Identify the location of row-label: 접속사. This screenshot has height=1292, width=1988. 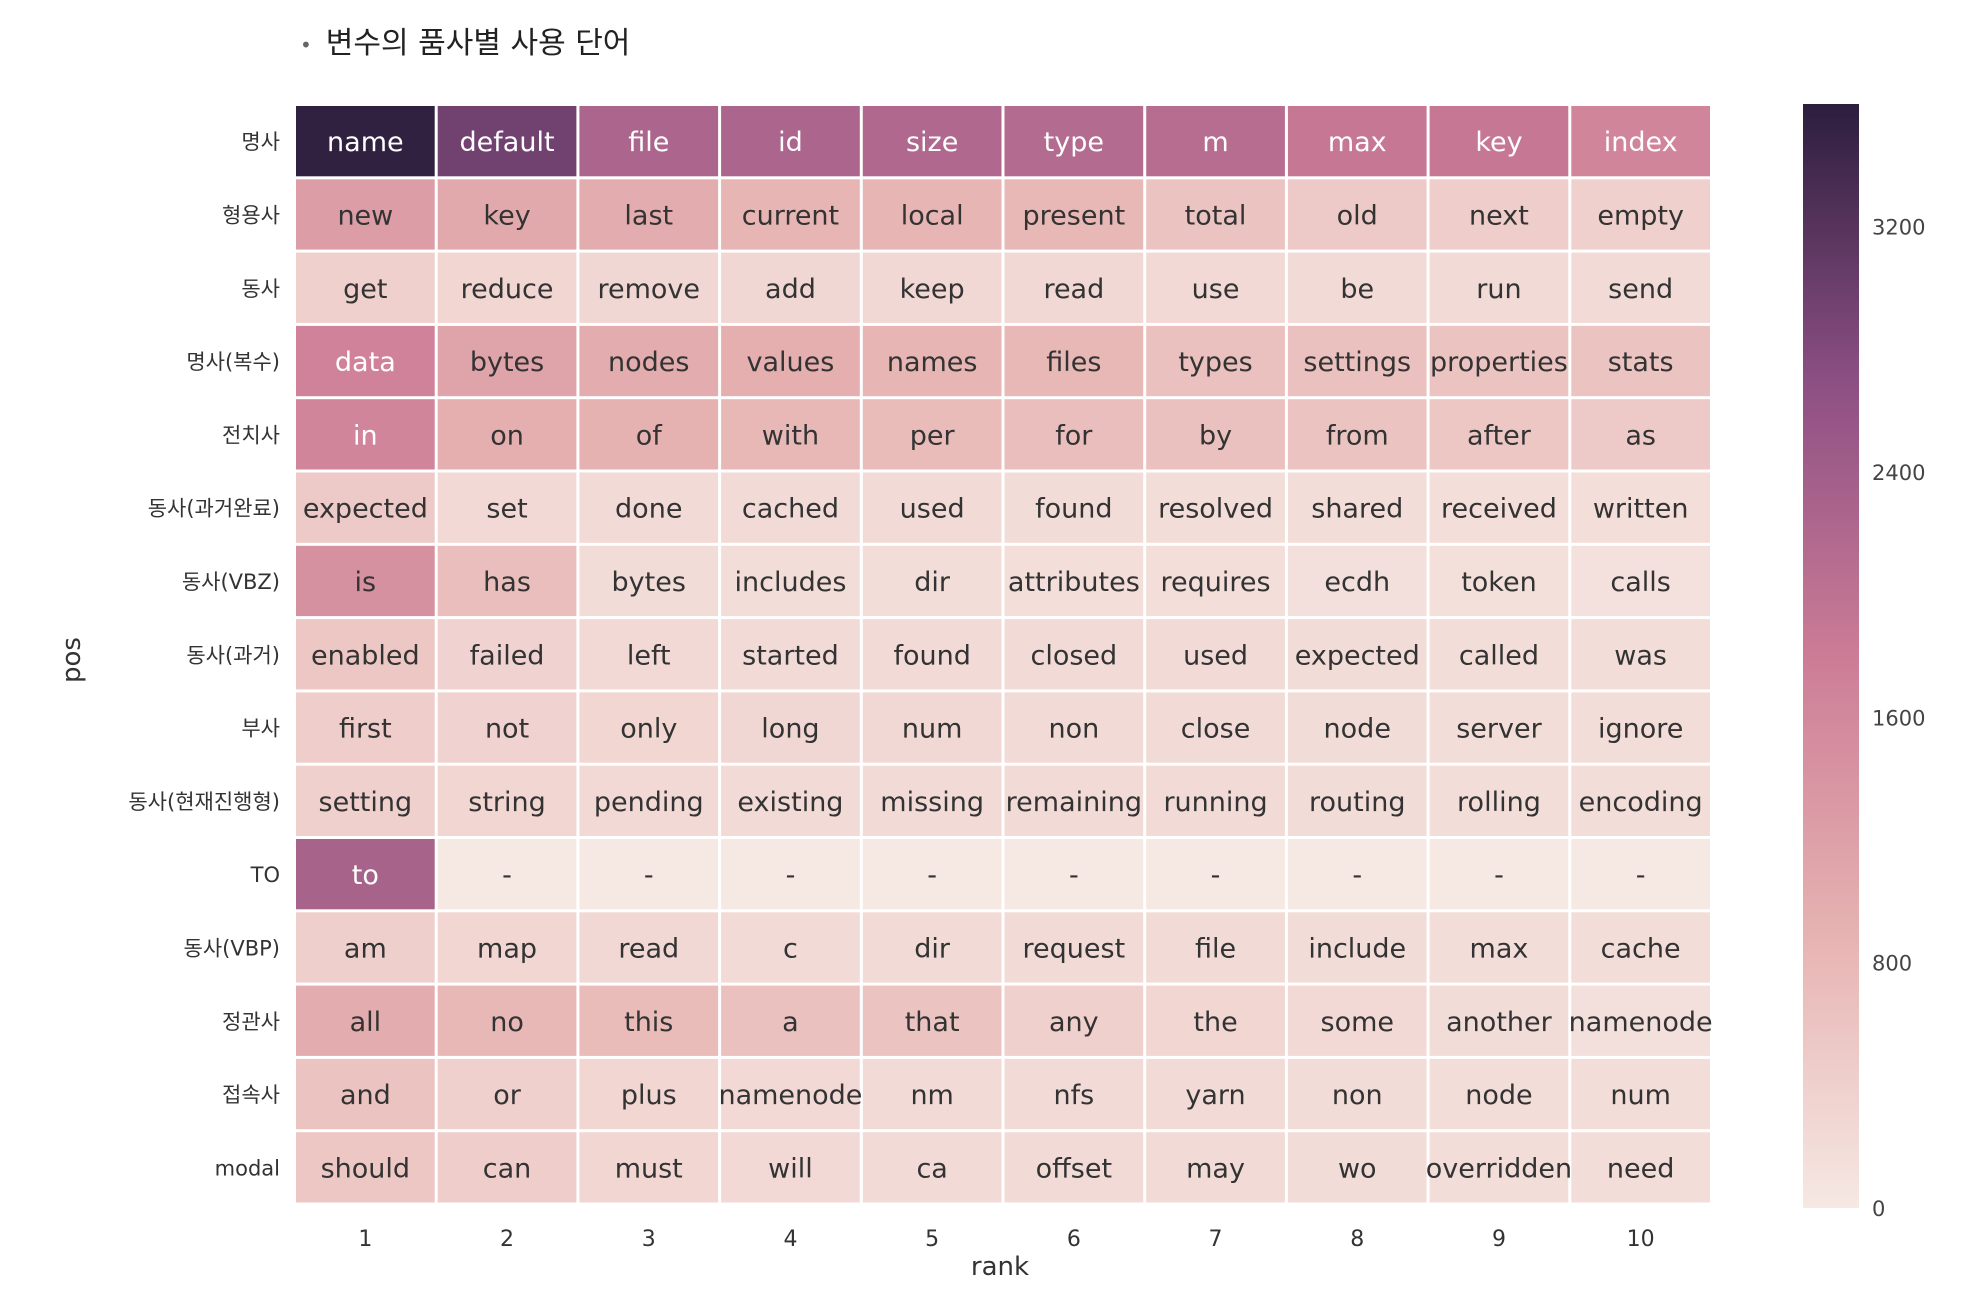
(251, 1095).